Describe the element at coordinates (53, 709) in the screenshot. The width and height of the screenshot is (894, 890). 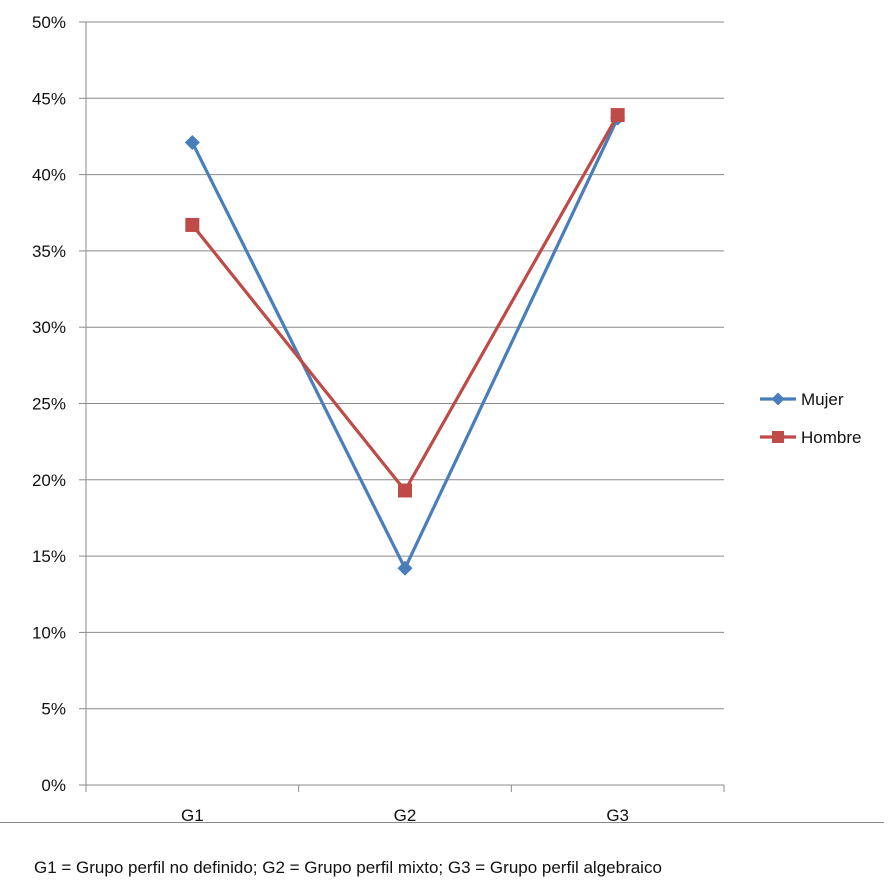
I see `y-tick-label: 5%` at that location.